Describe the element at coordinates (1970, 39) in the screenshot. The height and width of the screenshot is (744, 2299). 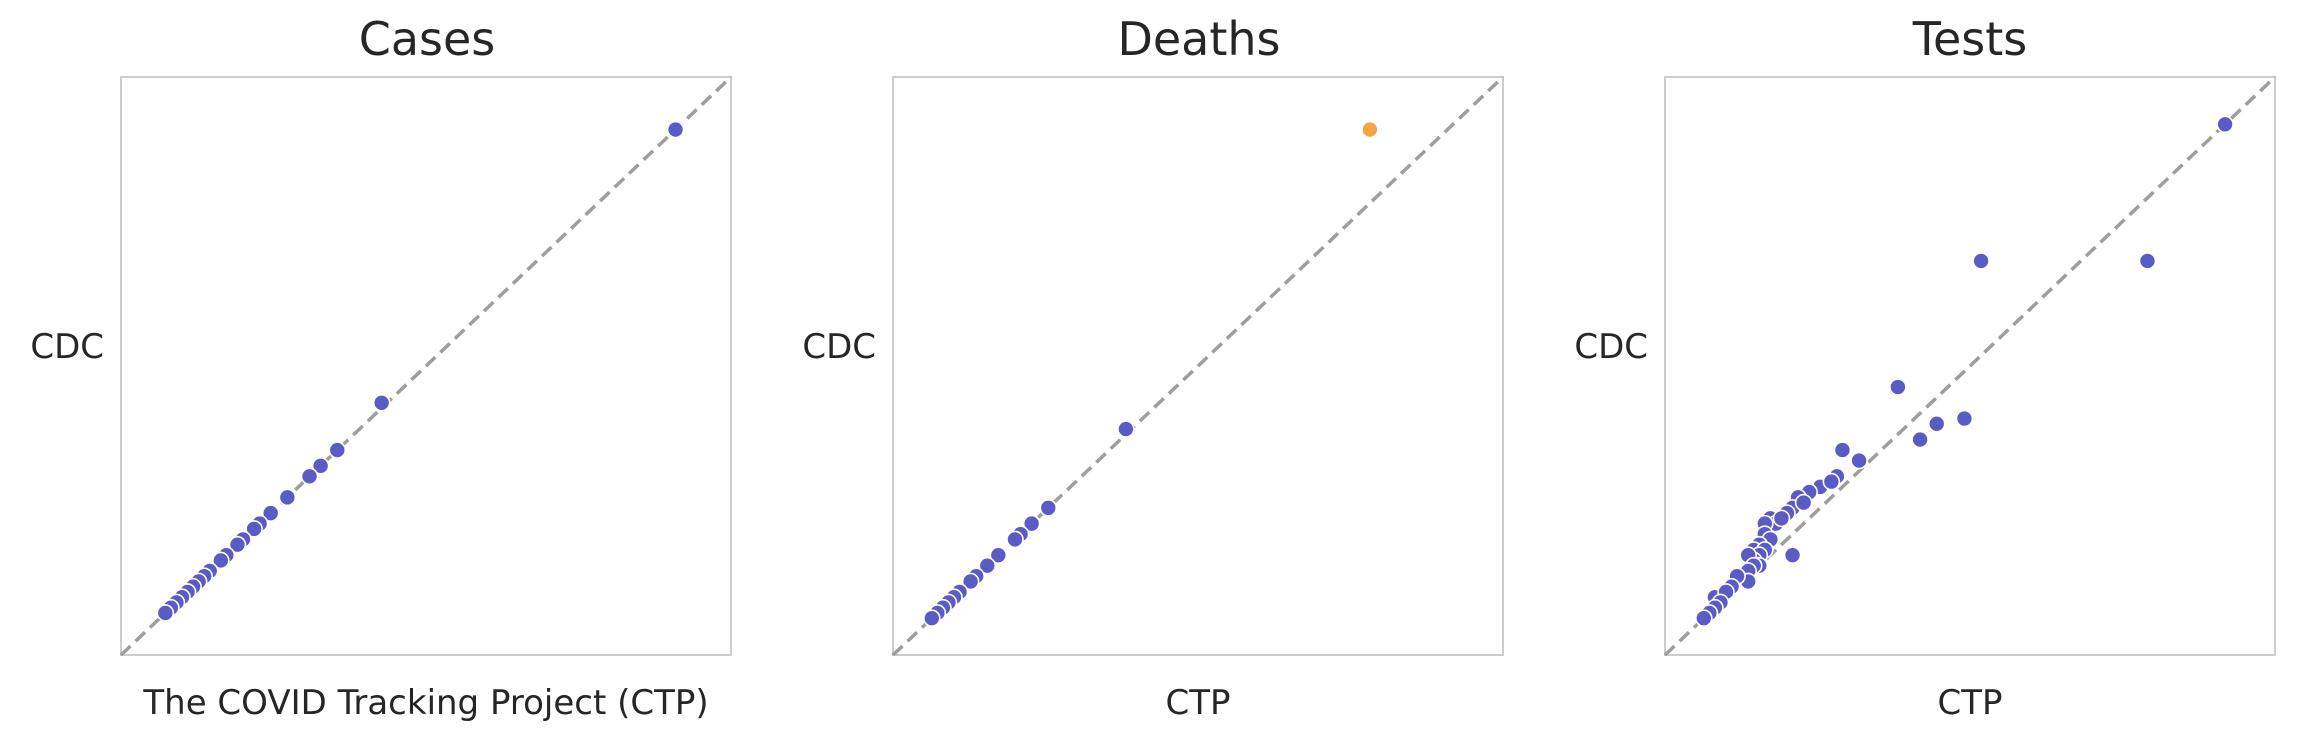
I see `panel-title: Tests` at that location.